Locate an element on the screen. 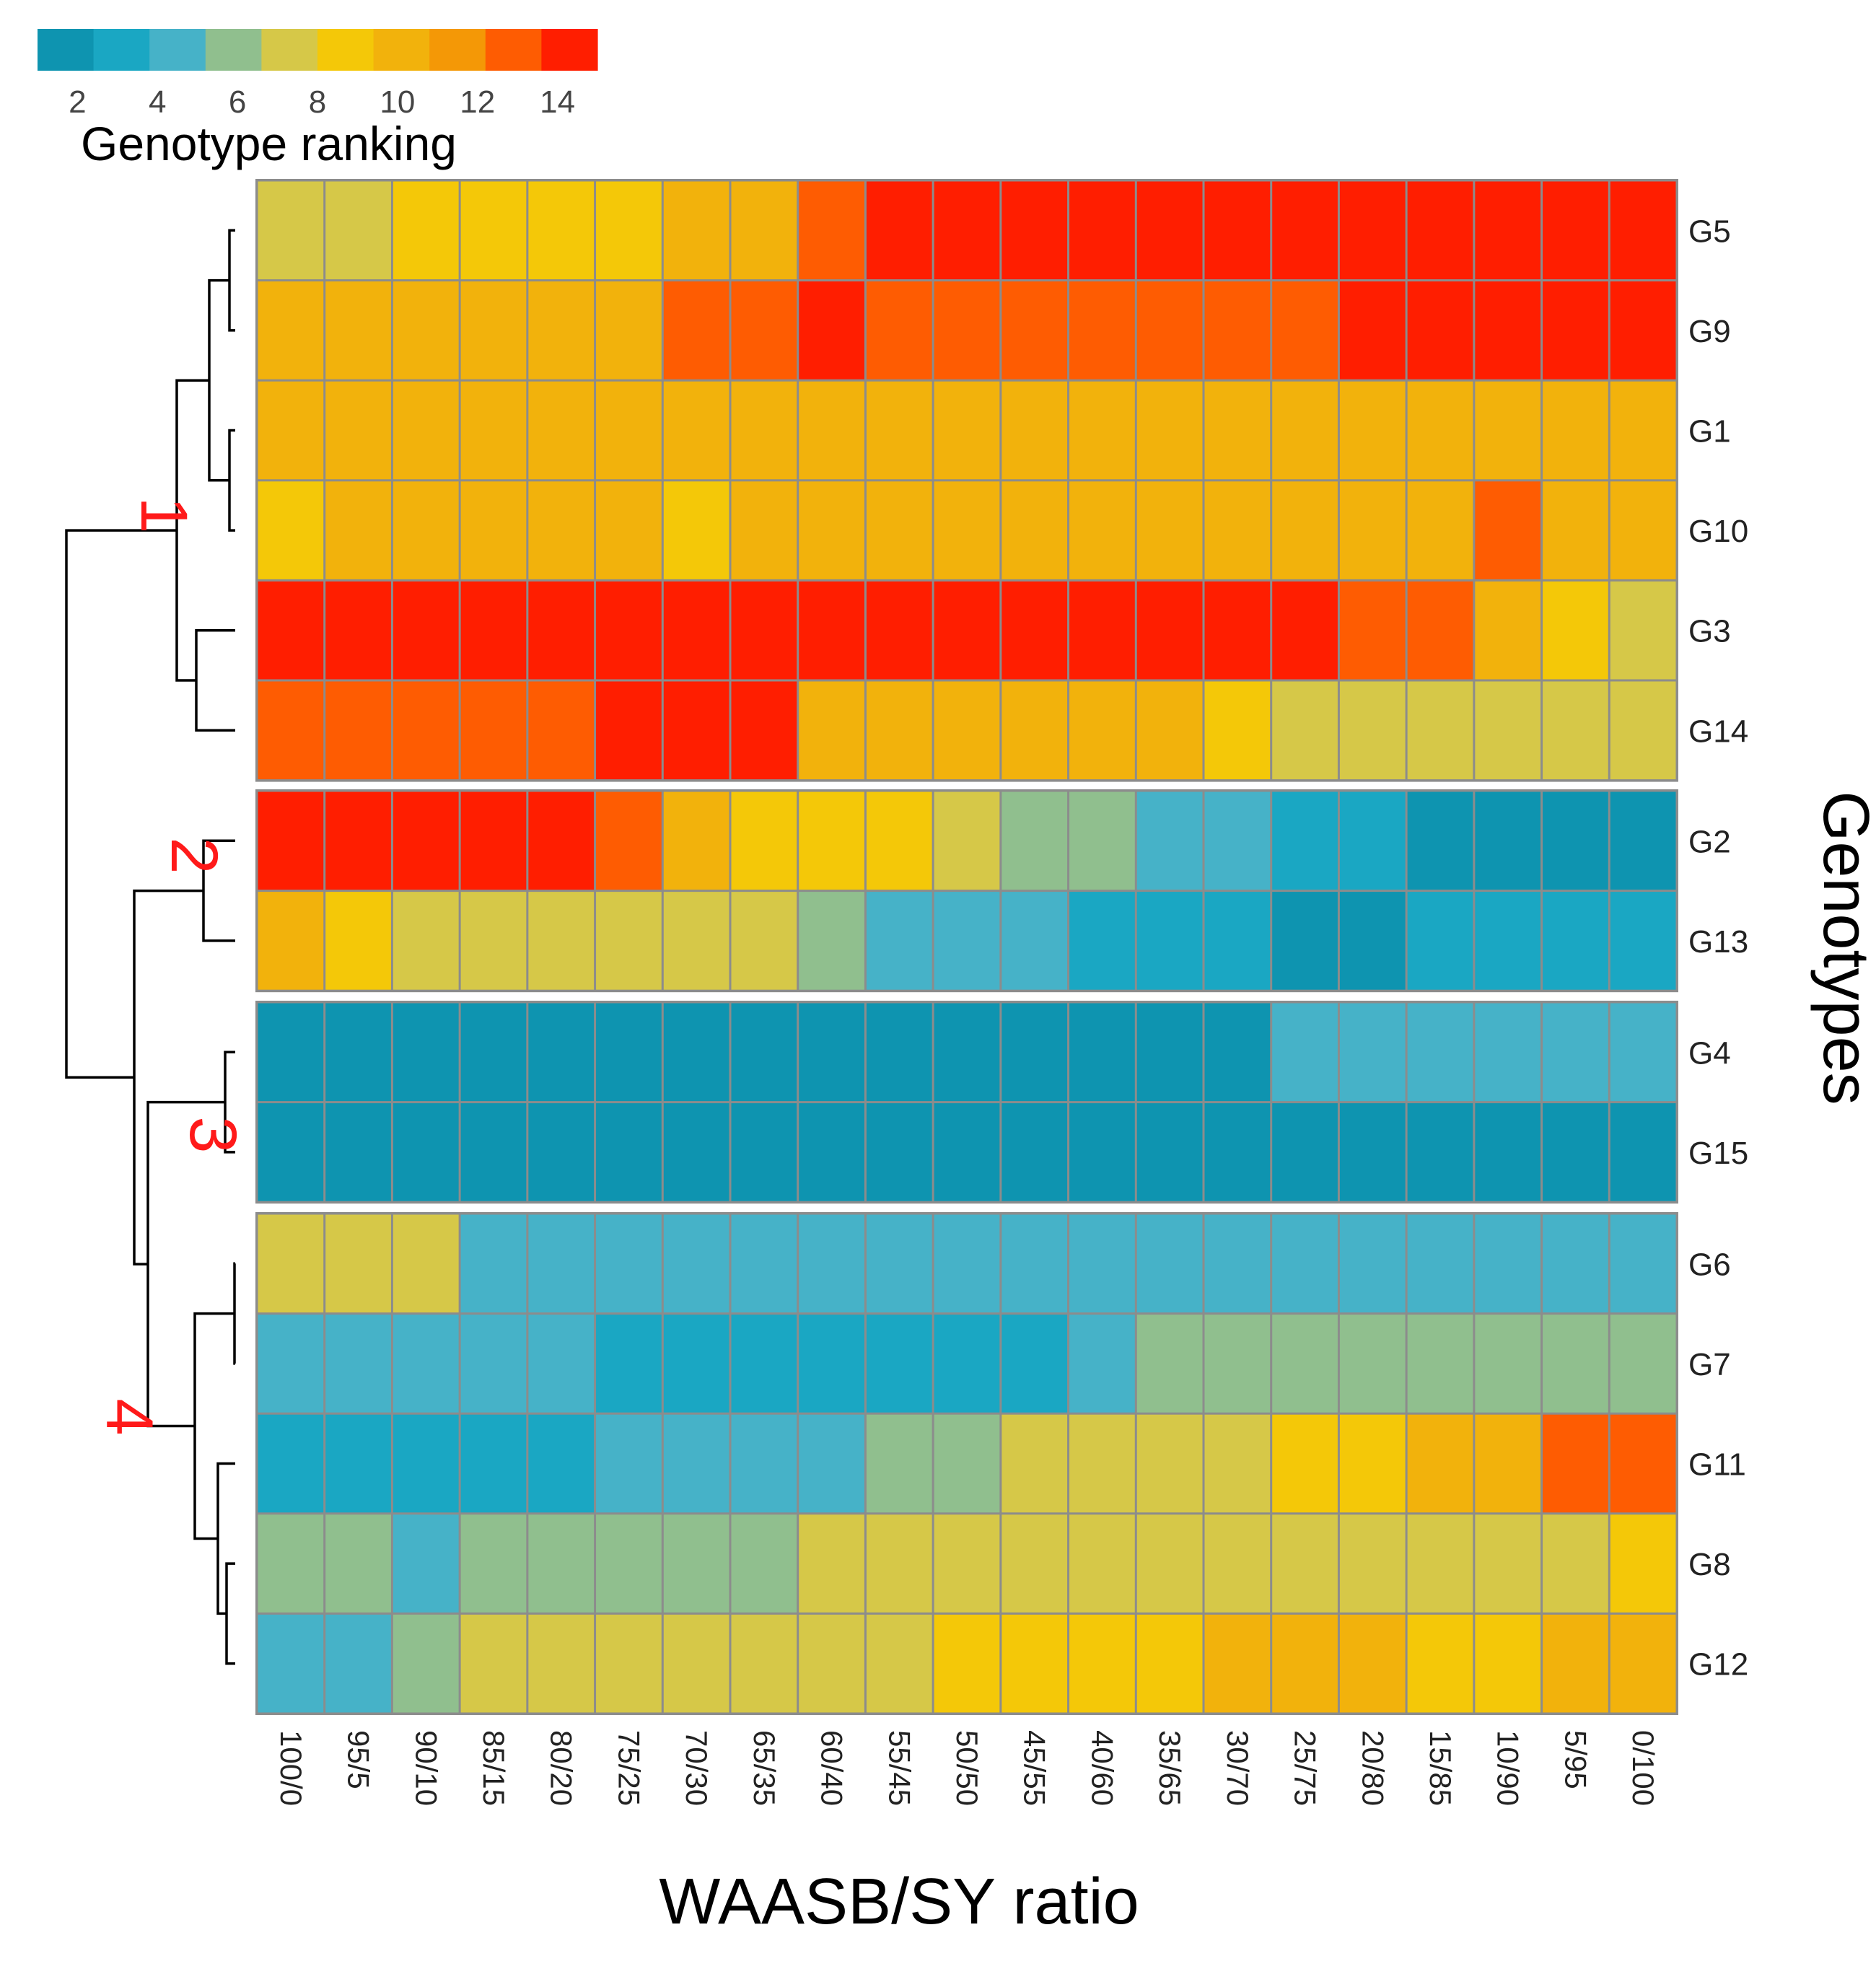  column-label: 75/25 is located at coordinates (629, 1768).